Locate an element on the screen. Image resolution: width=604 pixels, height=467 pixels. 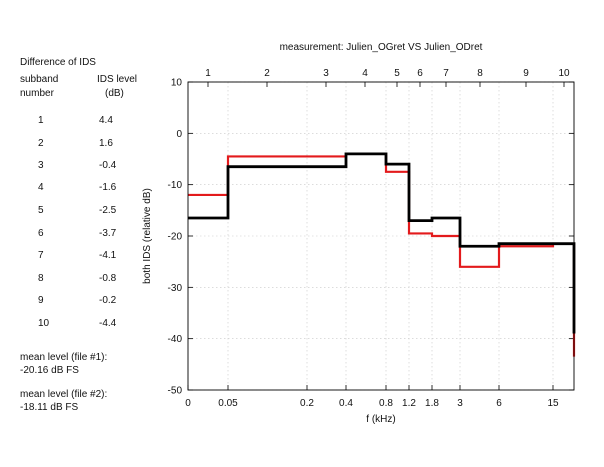
y-tick-label: 0 is located at coordinates (179, 134).